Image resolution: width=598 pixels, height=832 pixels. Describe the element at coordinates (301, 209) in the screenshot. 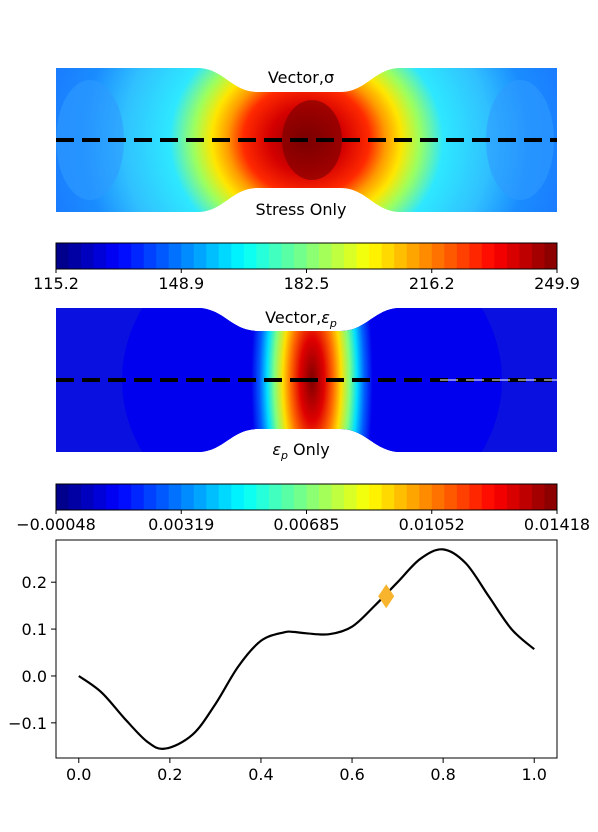

I see `stress-label-bottom: Stress Only` at that location.